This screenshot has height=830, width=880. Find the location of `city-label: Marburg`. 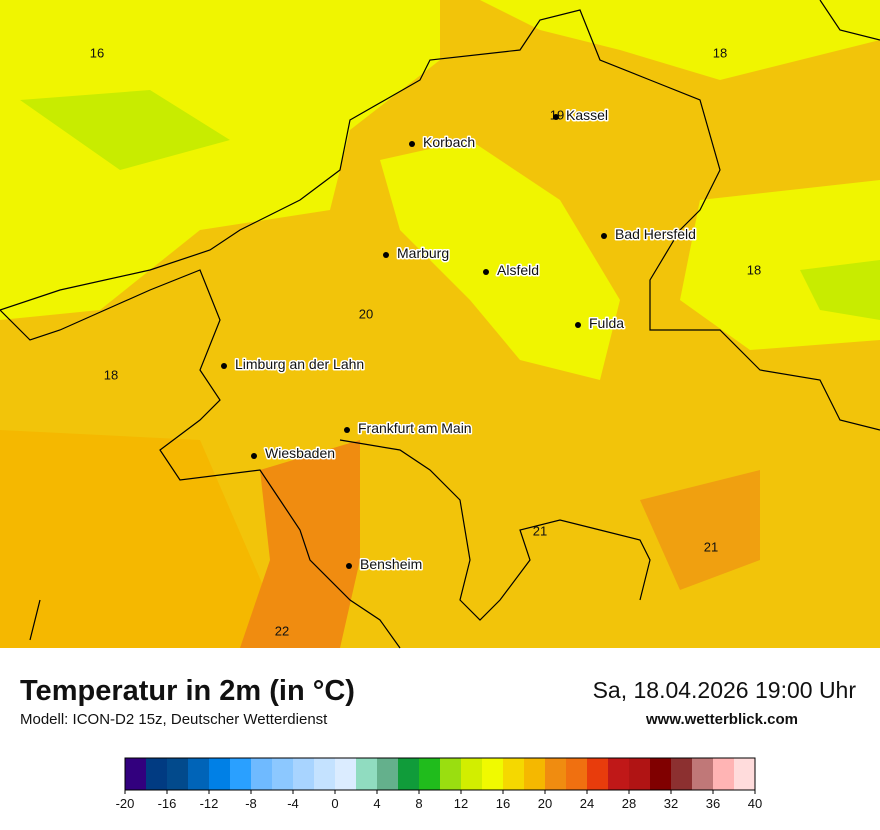

city-label: Marburg is located at coordinates (423, 253).